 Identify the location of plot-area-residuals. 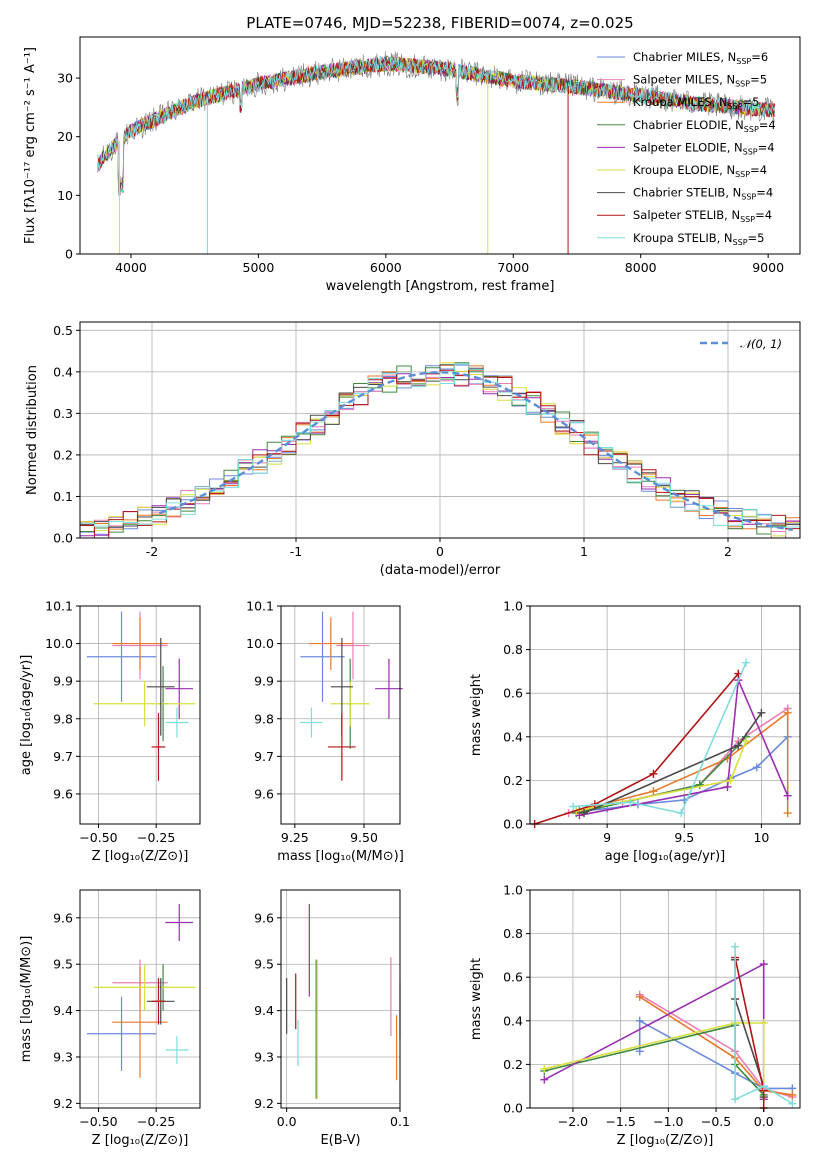
(440, 450).